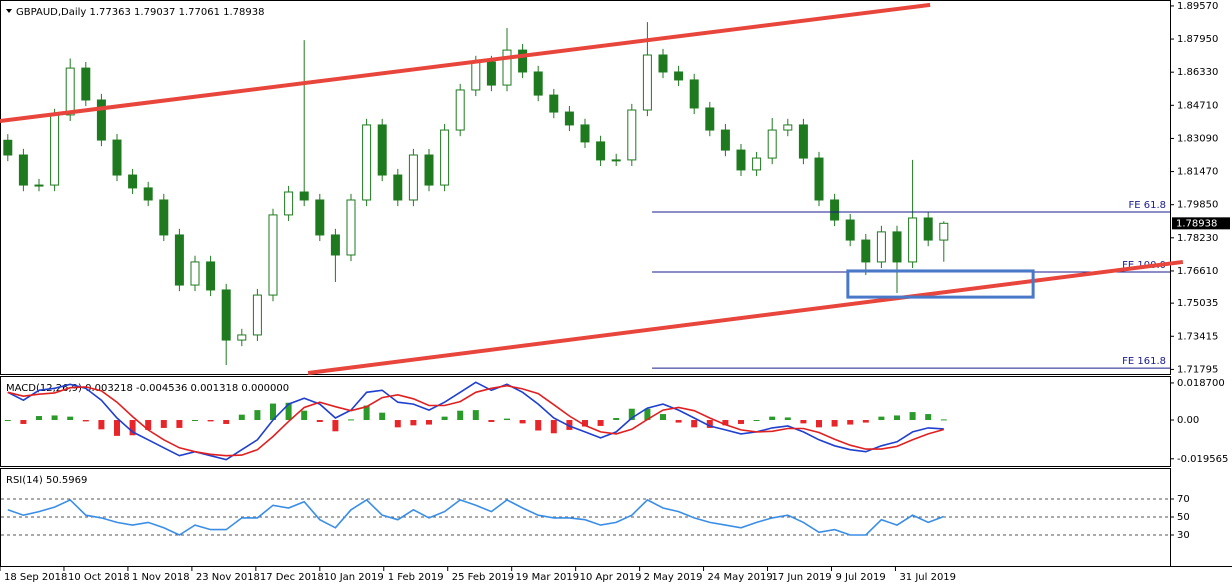 The image size is (1232, 588). What do you see at coordinates (1197, 369) in the screenshot?
I see `y-tick-label: 1.71795` at bounding box center [1197, 369].